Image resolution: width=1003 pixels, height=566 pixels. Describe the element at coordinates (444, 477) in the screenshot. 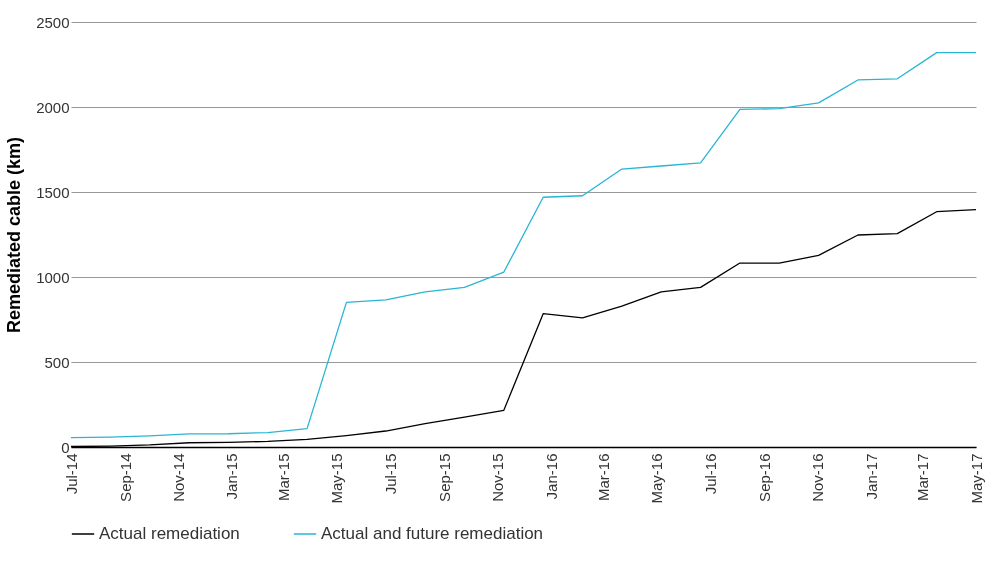

I see `x-tick-label: Sep-15` at that location.